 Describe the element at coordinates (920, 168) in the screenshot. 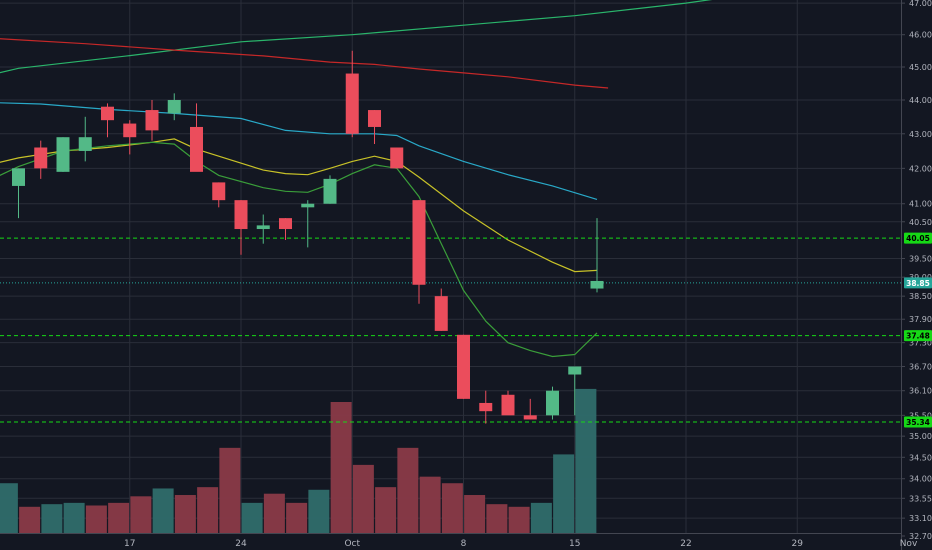

I see `y-tick-label: 42.00` at that location.